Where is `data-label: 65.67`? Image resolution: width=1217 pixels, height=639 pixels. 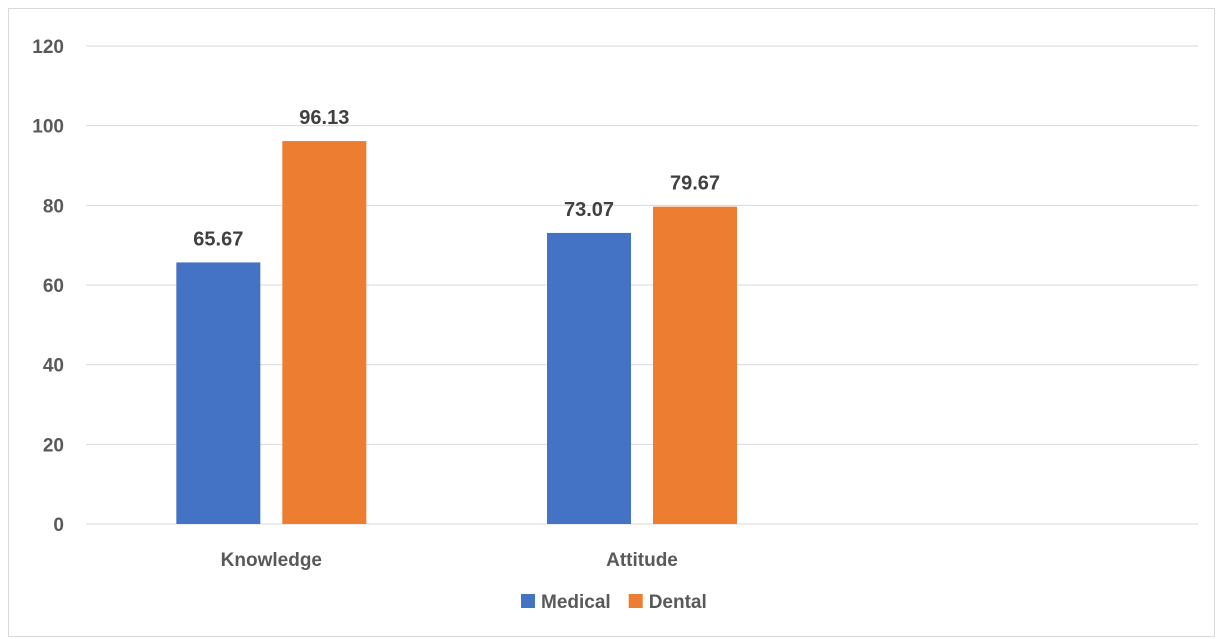
data-label: 65.67 is located at coordinates (218, 239).